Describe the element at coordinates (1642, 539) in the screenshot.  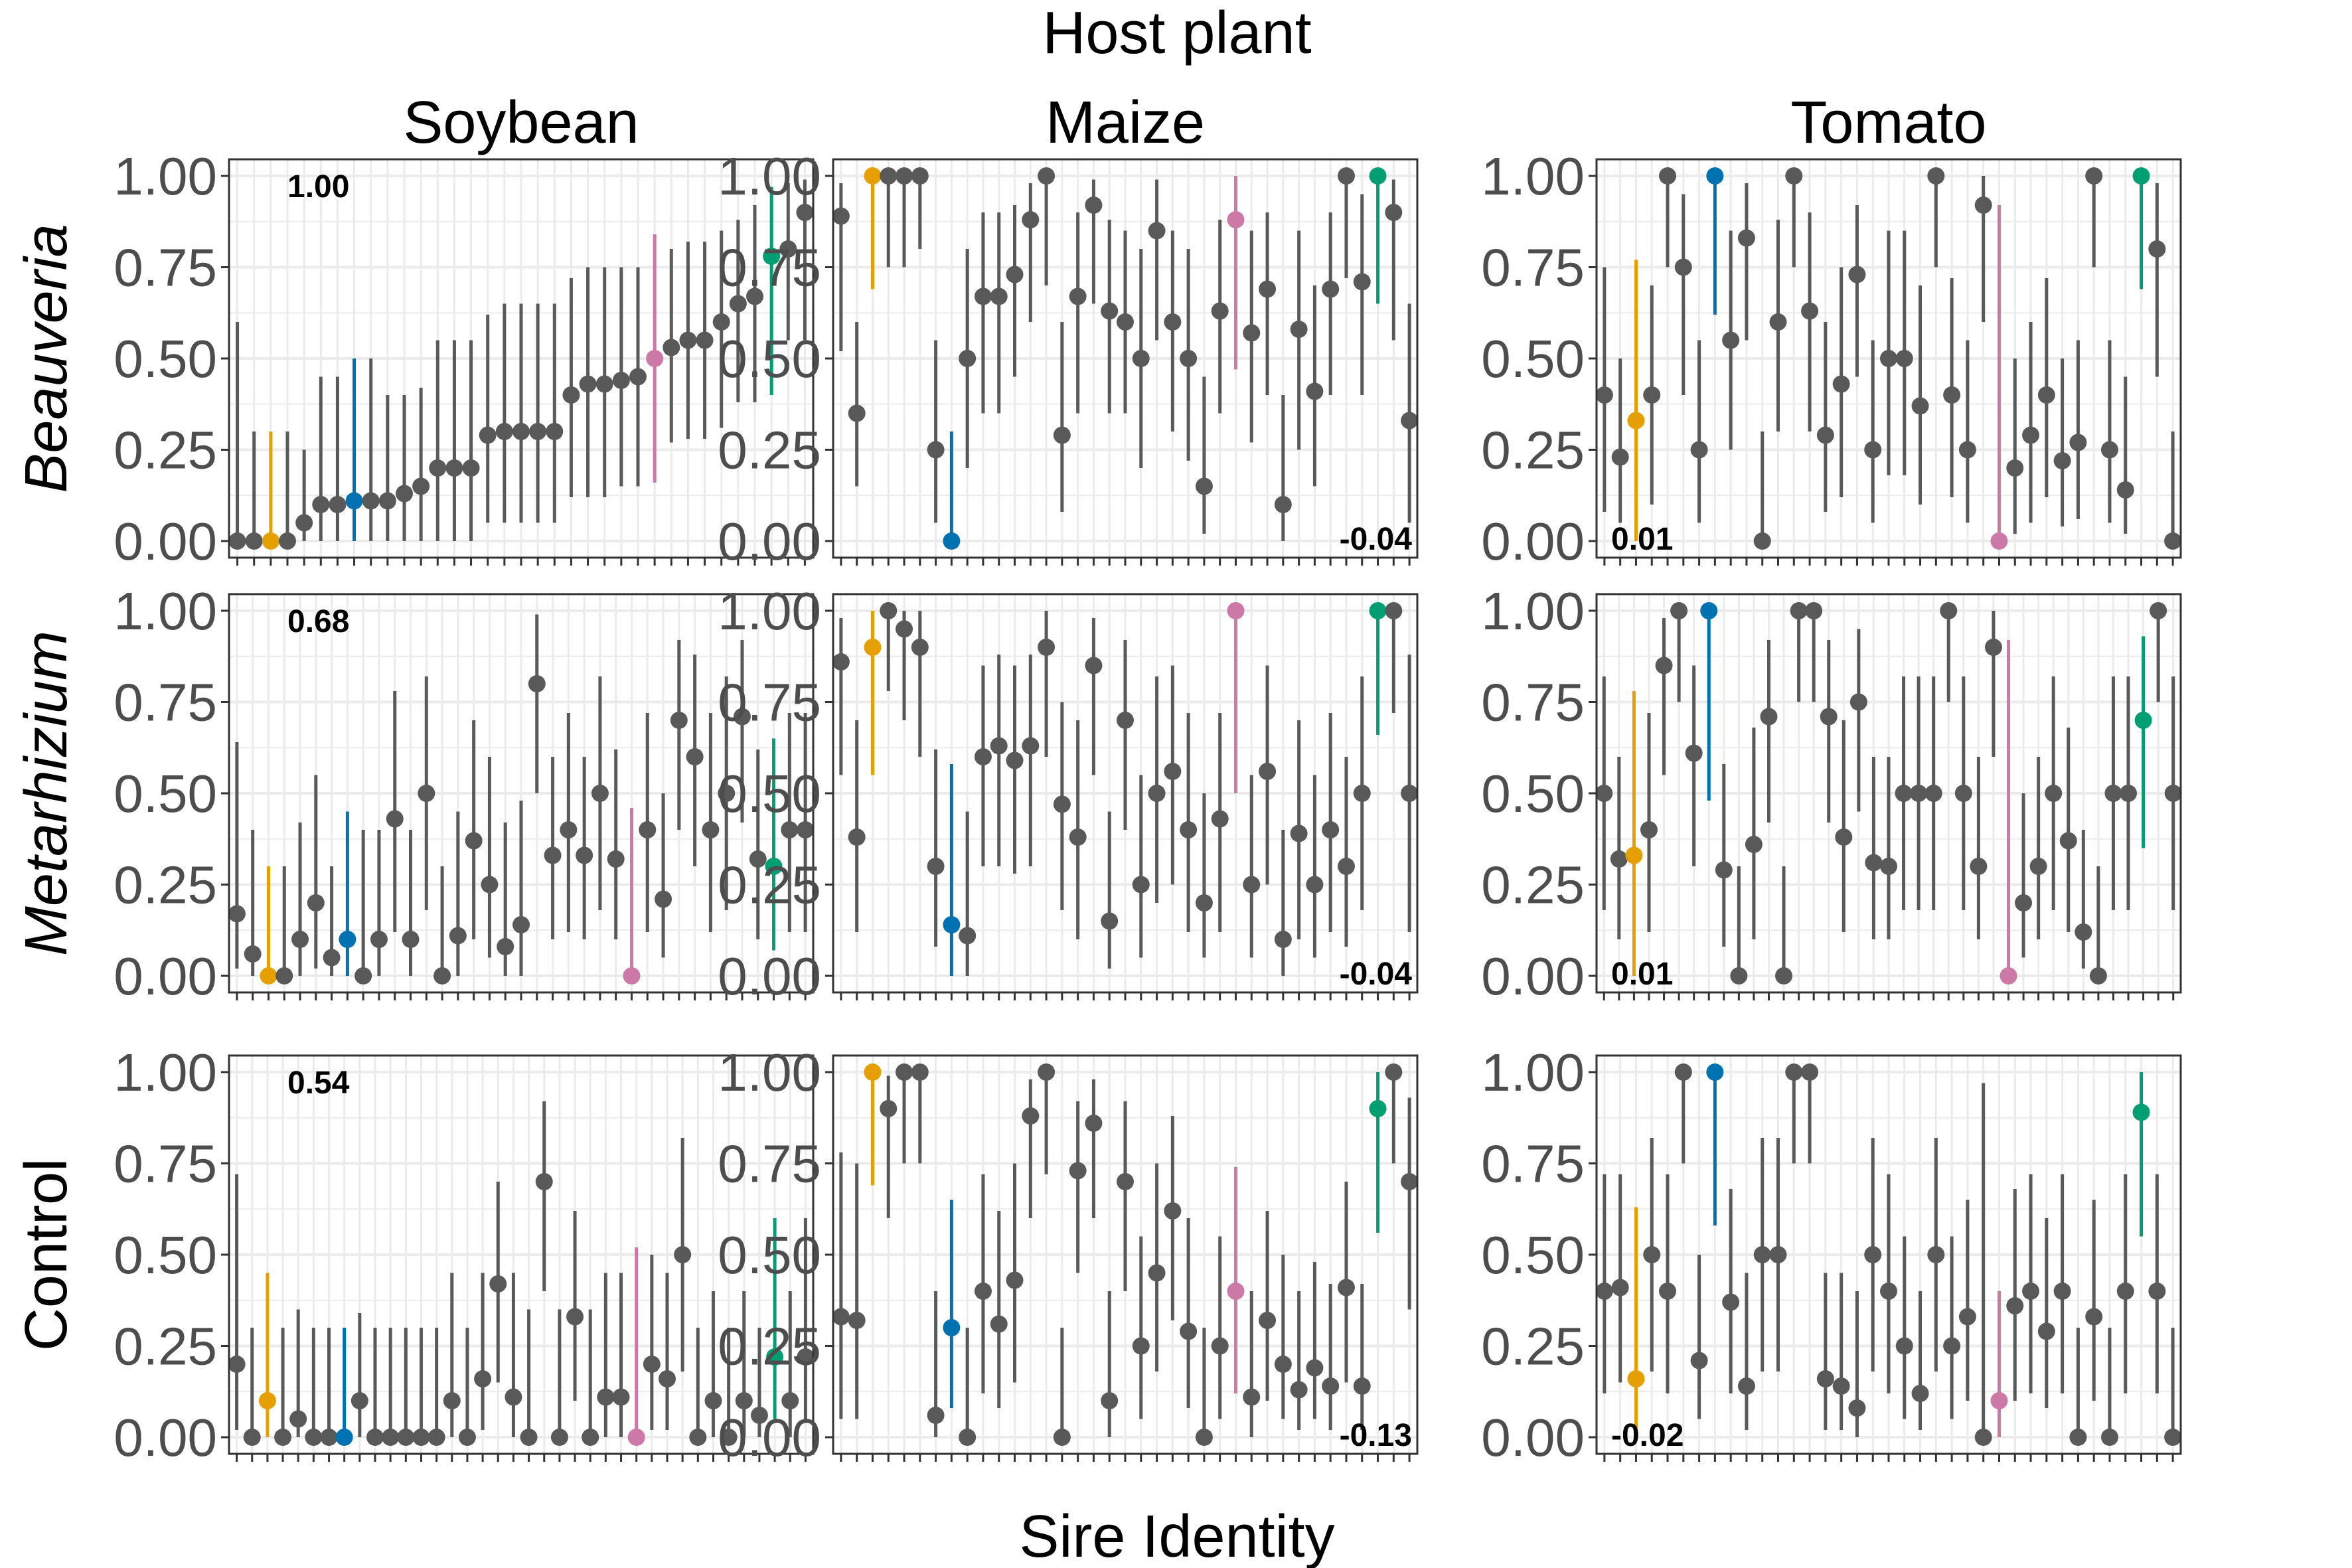
I see `correlation-label: 0.01` at that location.